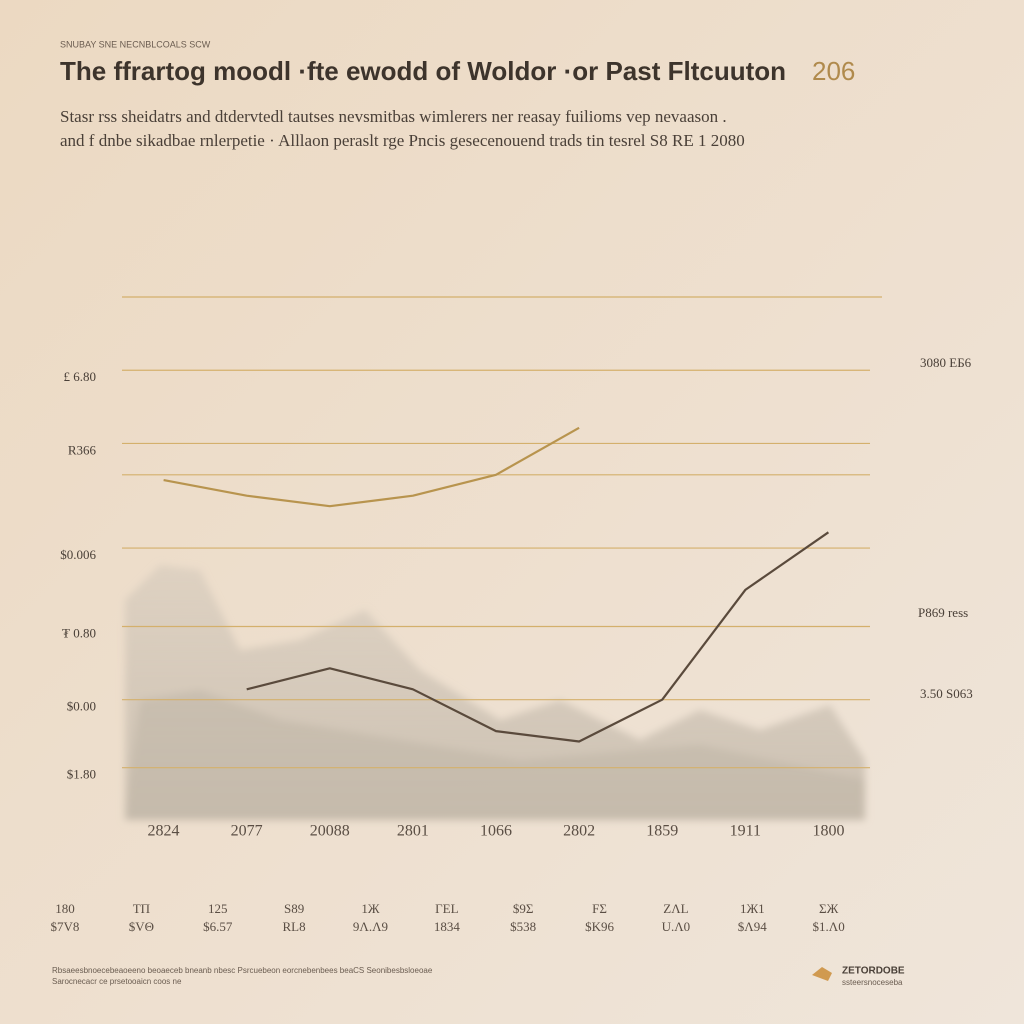 This screenshot has width=1024, height=1029. I want to click on table-cell: ΣЖ, so click(829, 908).